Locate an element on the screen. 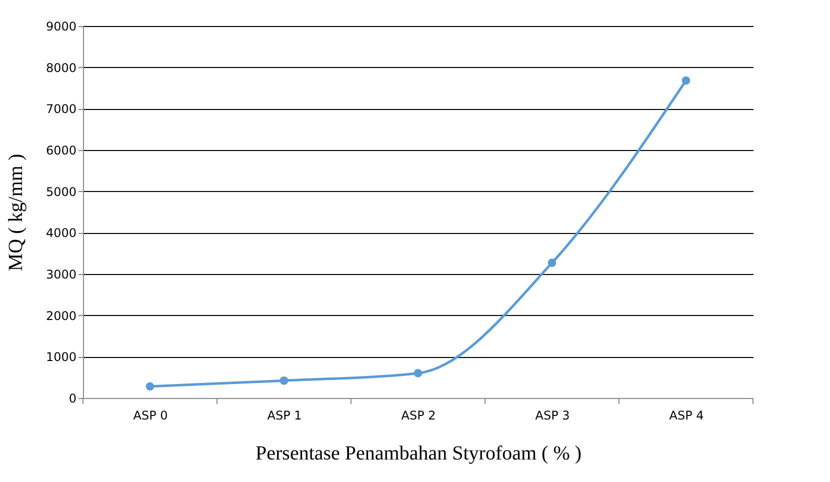 This screenshot has width=830, height=482. x-tick-label: ASP 1 is located at coordinates (284, 415).